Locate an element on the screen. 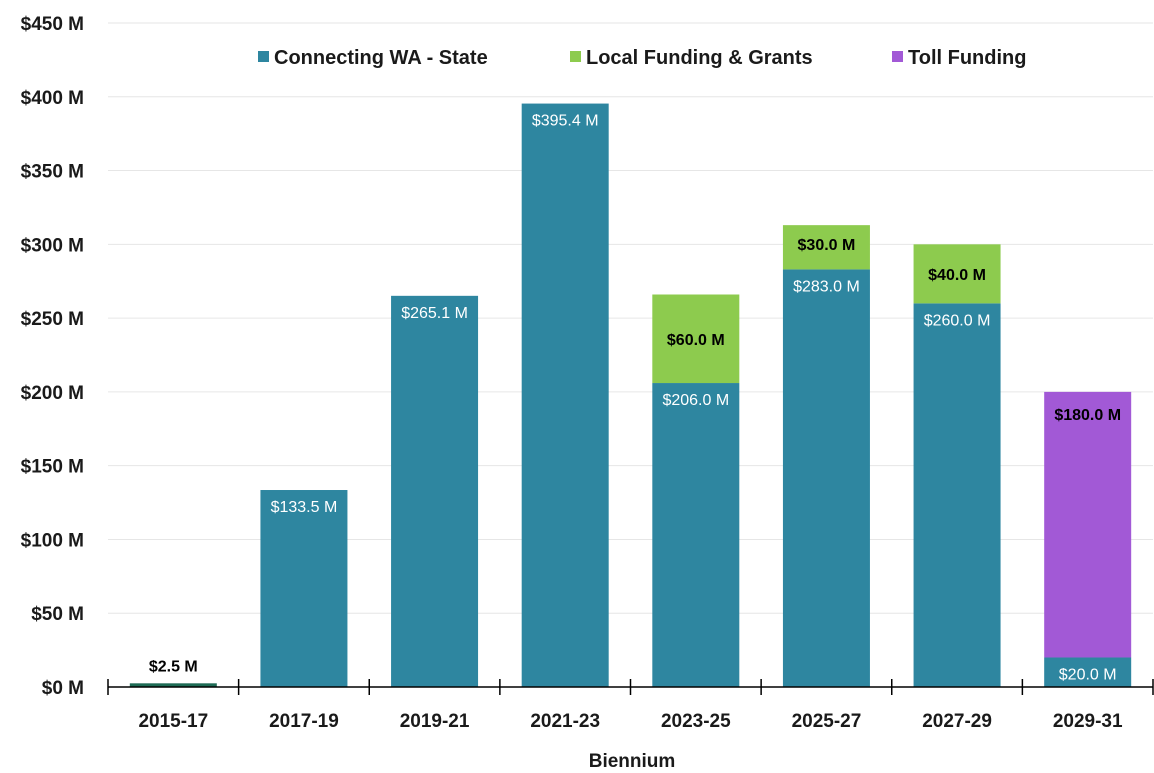 The width and height of the screenshot is (1154, 773). bar-2027-29-local-funding-grants is located at coordinates (957, 274).